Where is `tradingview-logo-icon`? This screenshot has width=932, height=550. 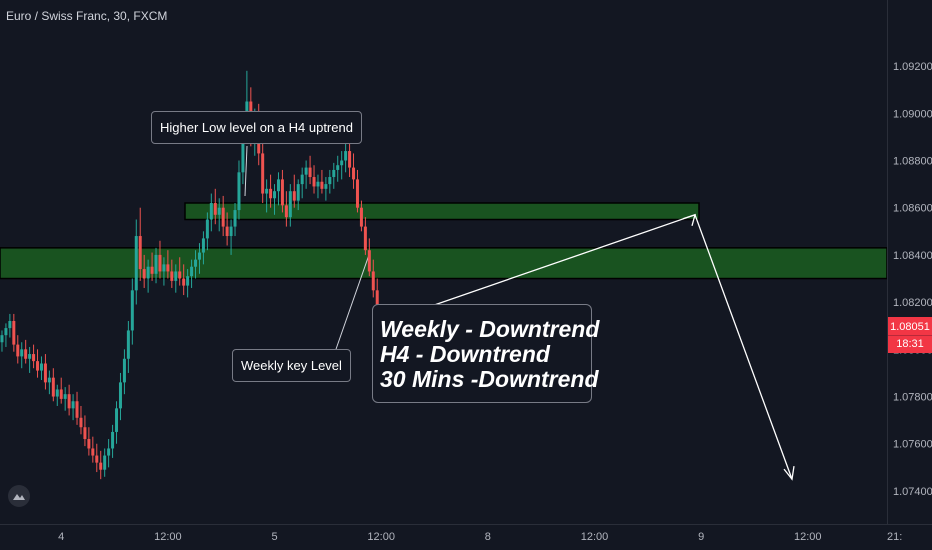
tradingview-logo-icon is located at coordinates (19, 496).